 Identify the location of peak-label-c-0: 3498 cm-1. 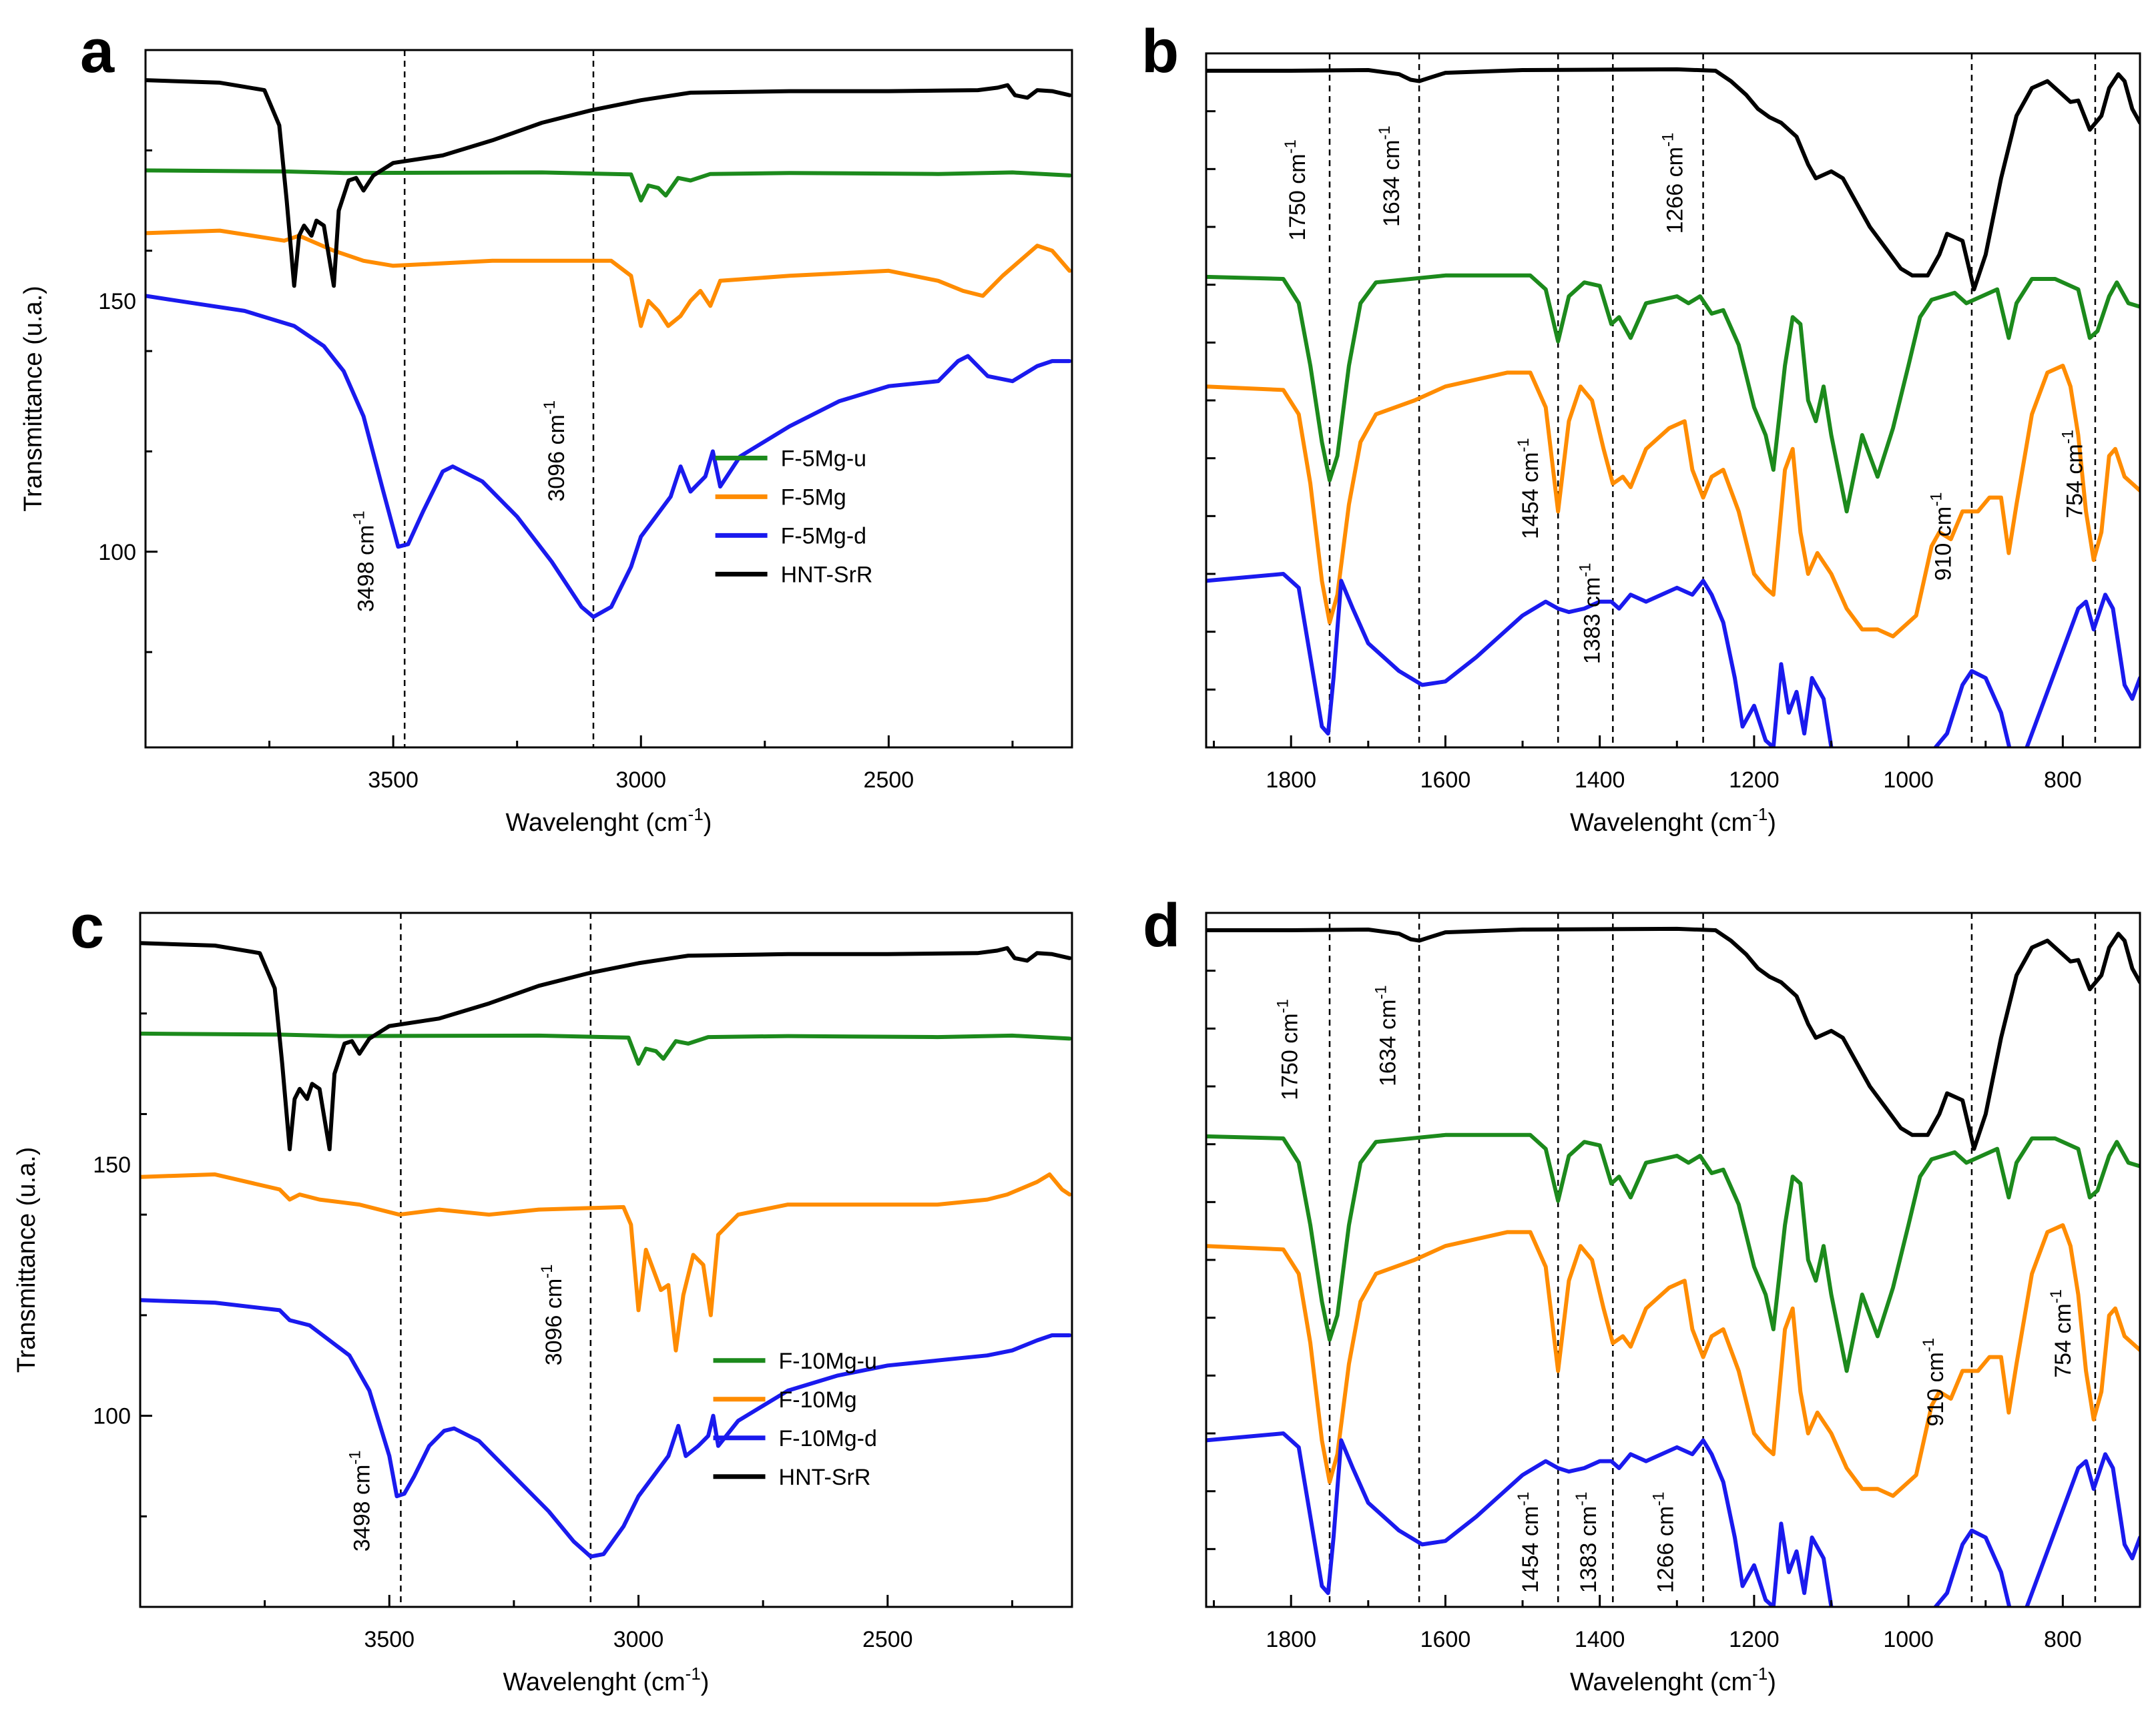
(360, 1501).